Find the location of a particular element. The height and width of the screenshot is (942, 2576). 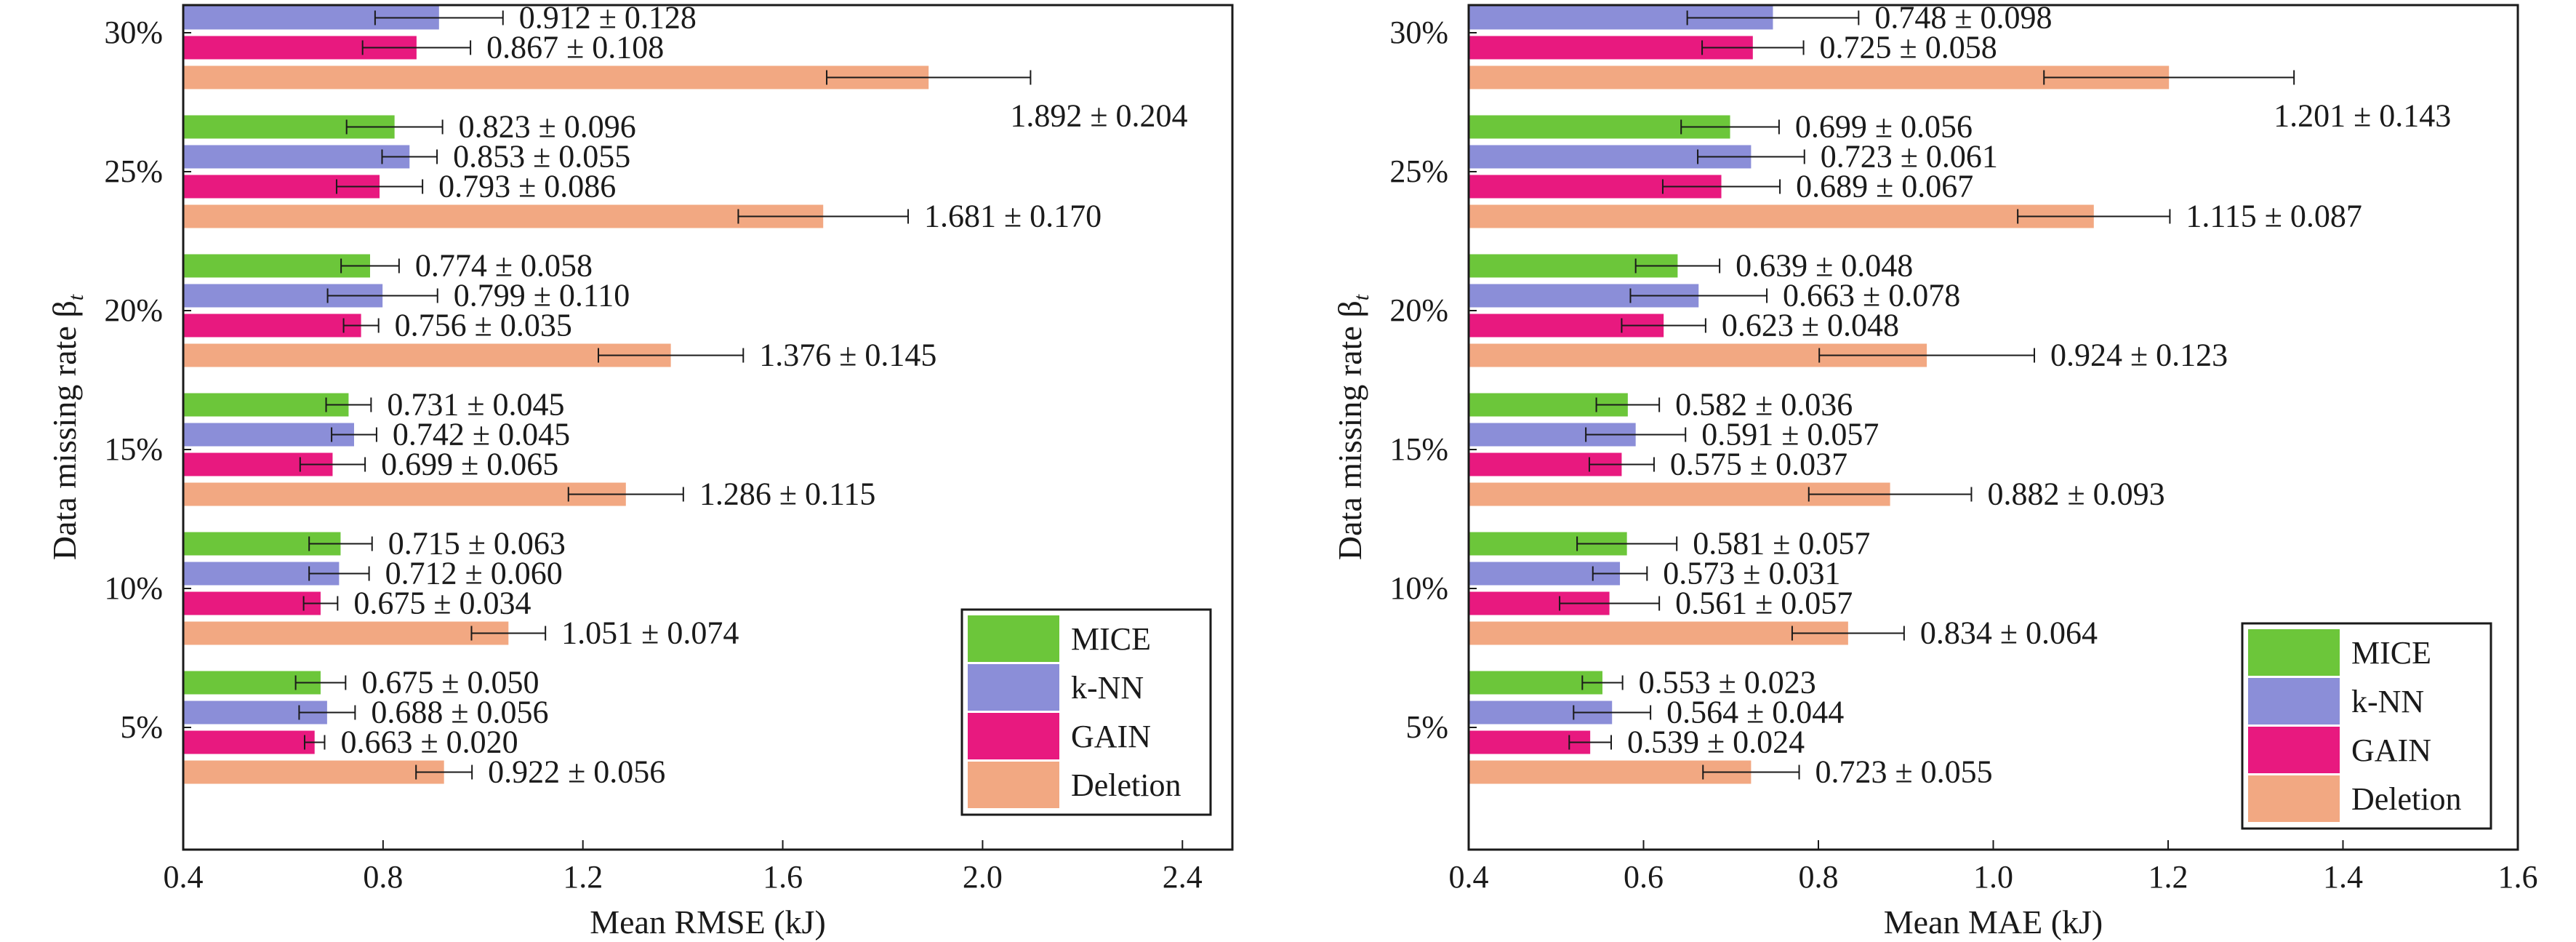

data-label: 0.882 ± 0.093 is located at coordinates (2075, 494).